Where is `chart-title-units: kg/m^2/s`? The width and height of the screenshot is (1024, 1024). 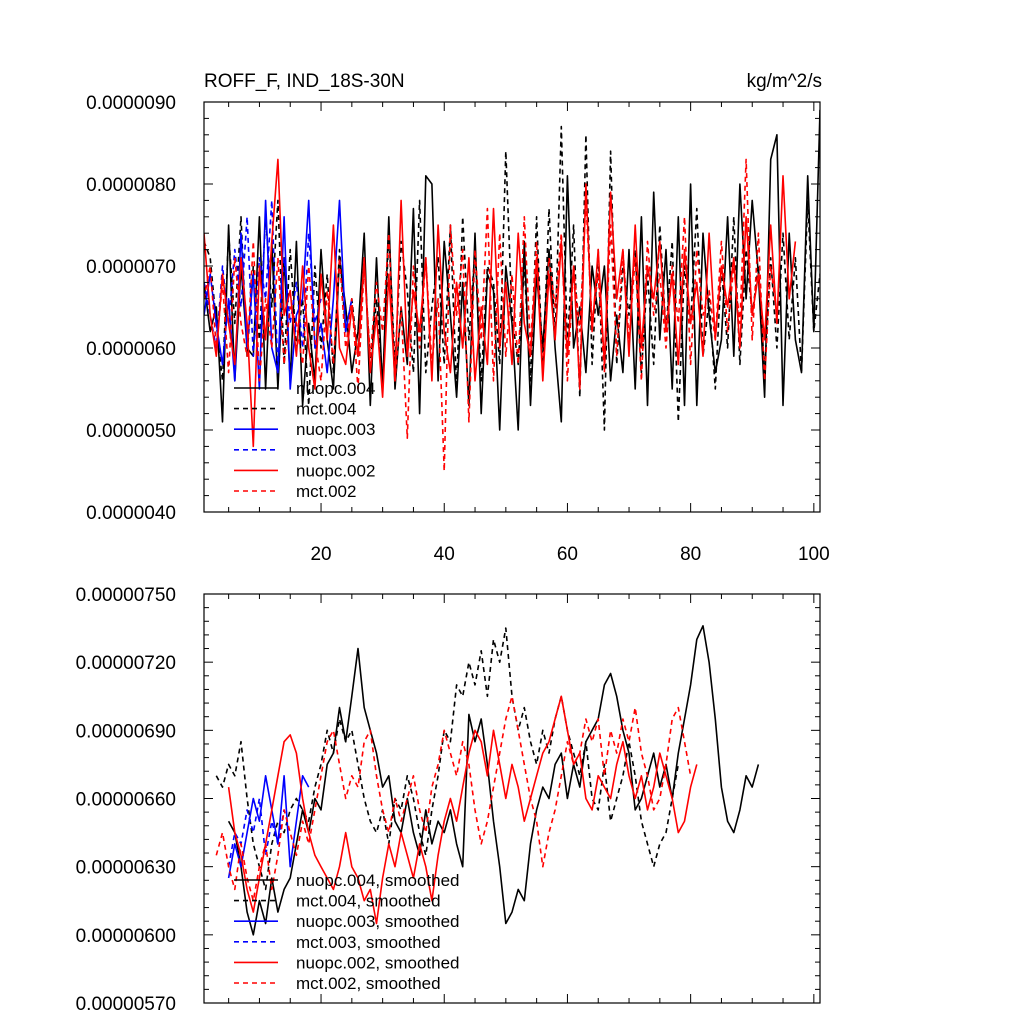 chart-title-units: kg/m^2/s is located at coordinates (784, 81).